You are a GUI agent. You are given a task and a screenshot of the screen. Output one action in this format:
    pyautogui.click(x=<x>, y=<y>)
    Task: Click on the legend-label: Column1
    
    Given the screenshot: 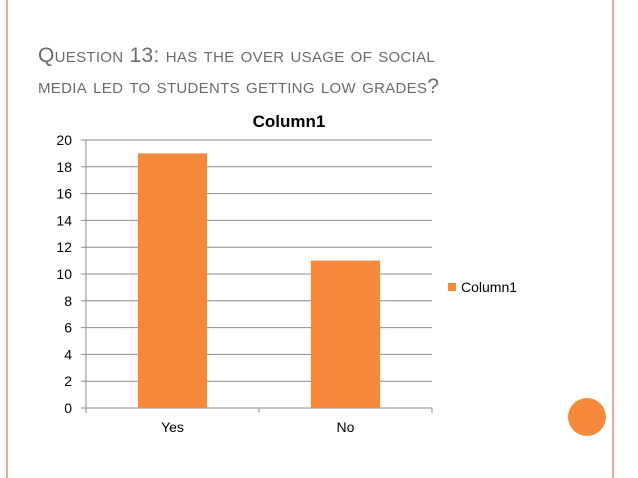 What is the action you would take?
    pyautogui.click(x=489, y=287)
    